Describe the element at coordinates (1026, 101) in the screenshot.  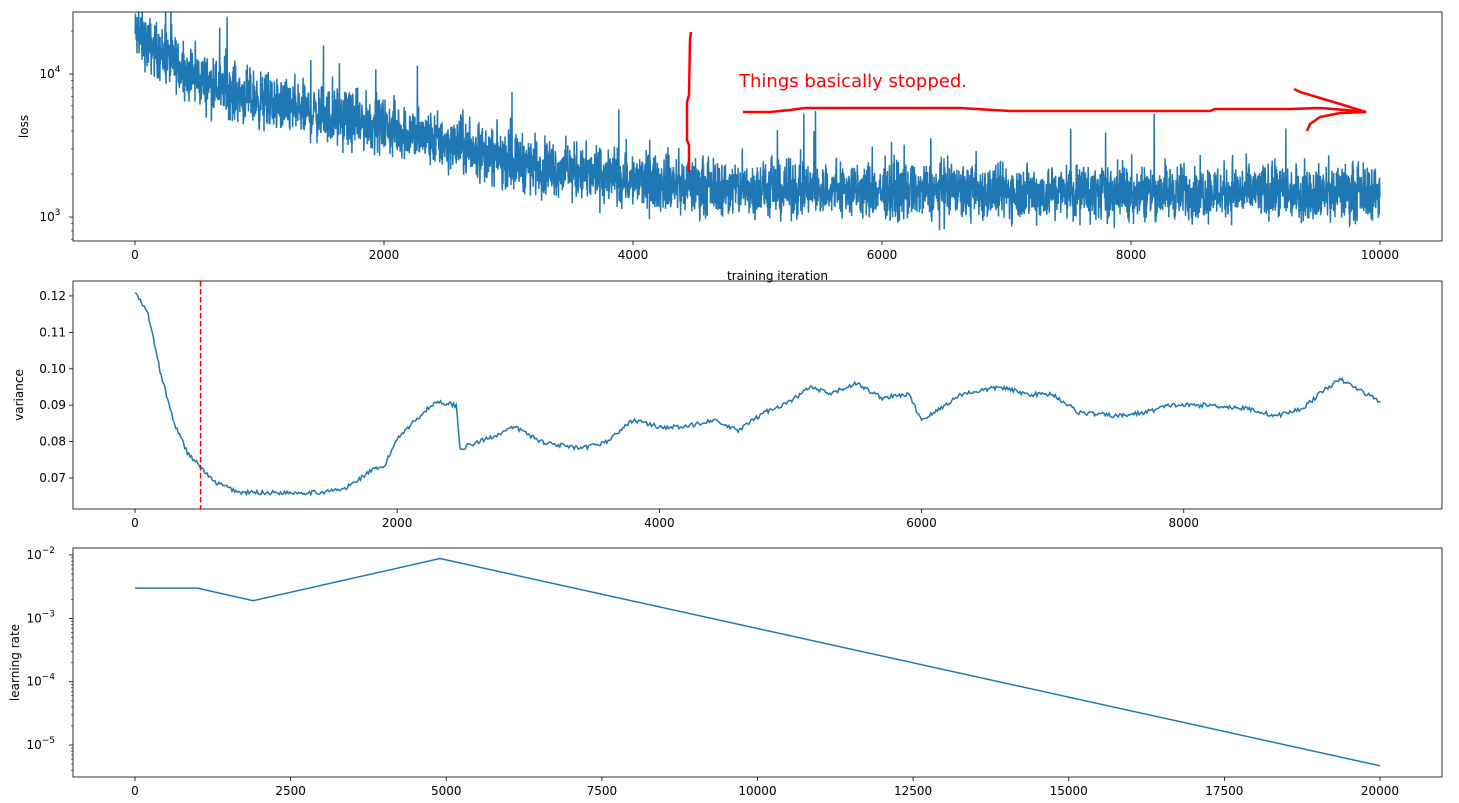
I see `hand-drawn-annotation: Things basically stopped.` at that location.